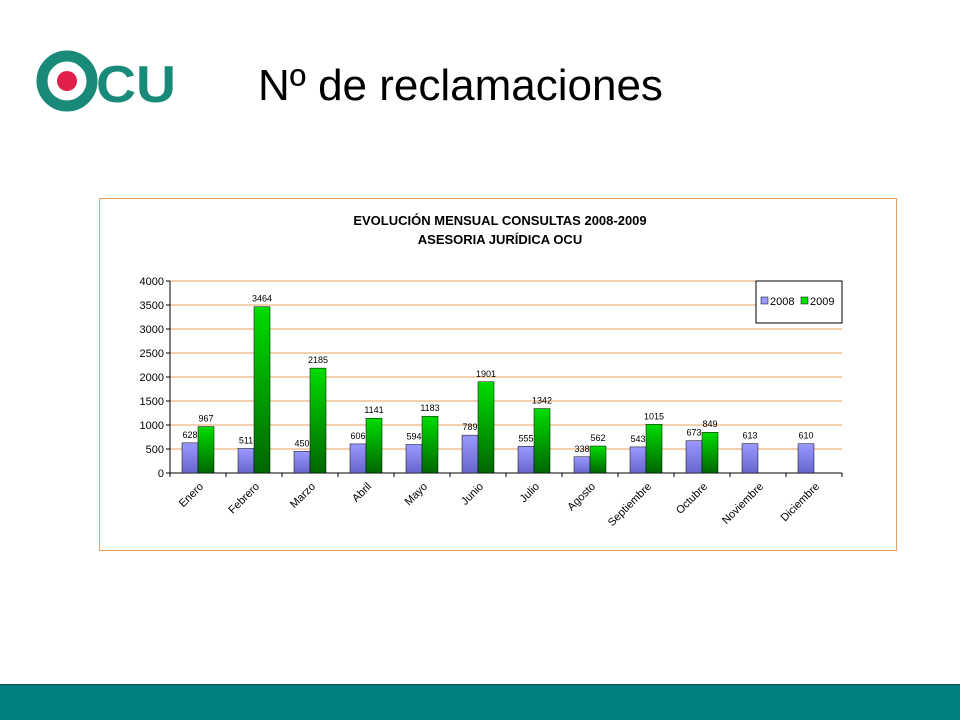 The image size is (960, 720). Describe the element at coordinates (472, 494) in the screenshot. I see `x-tick-label: Junio` at that location.